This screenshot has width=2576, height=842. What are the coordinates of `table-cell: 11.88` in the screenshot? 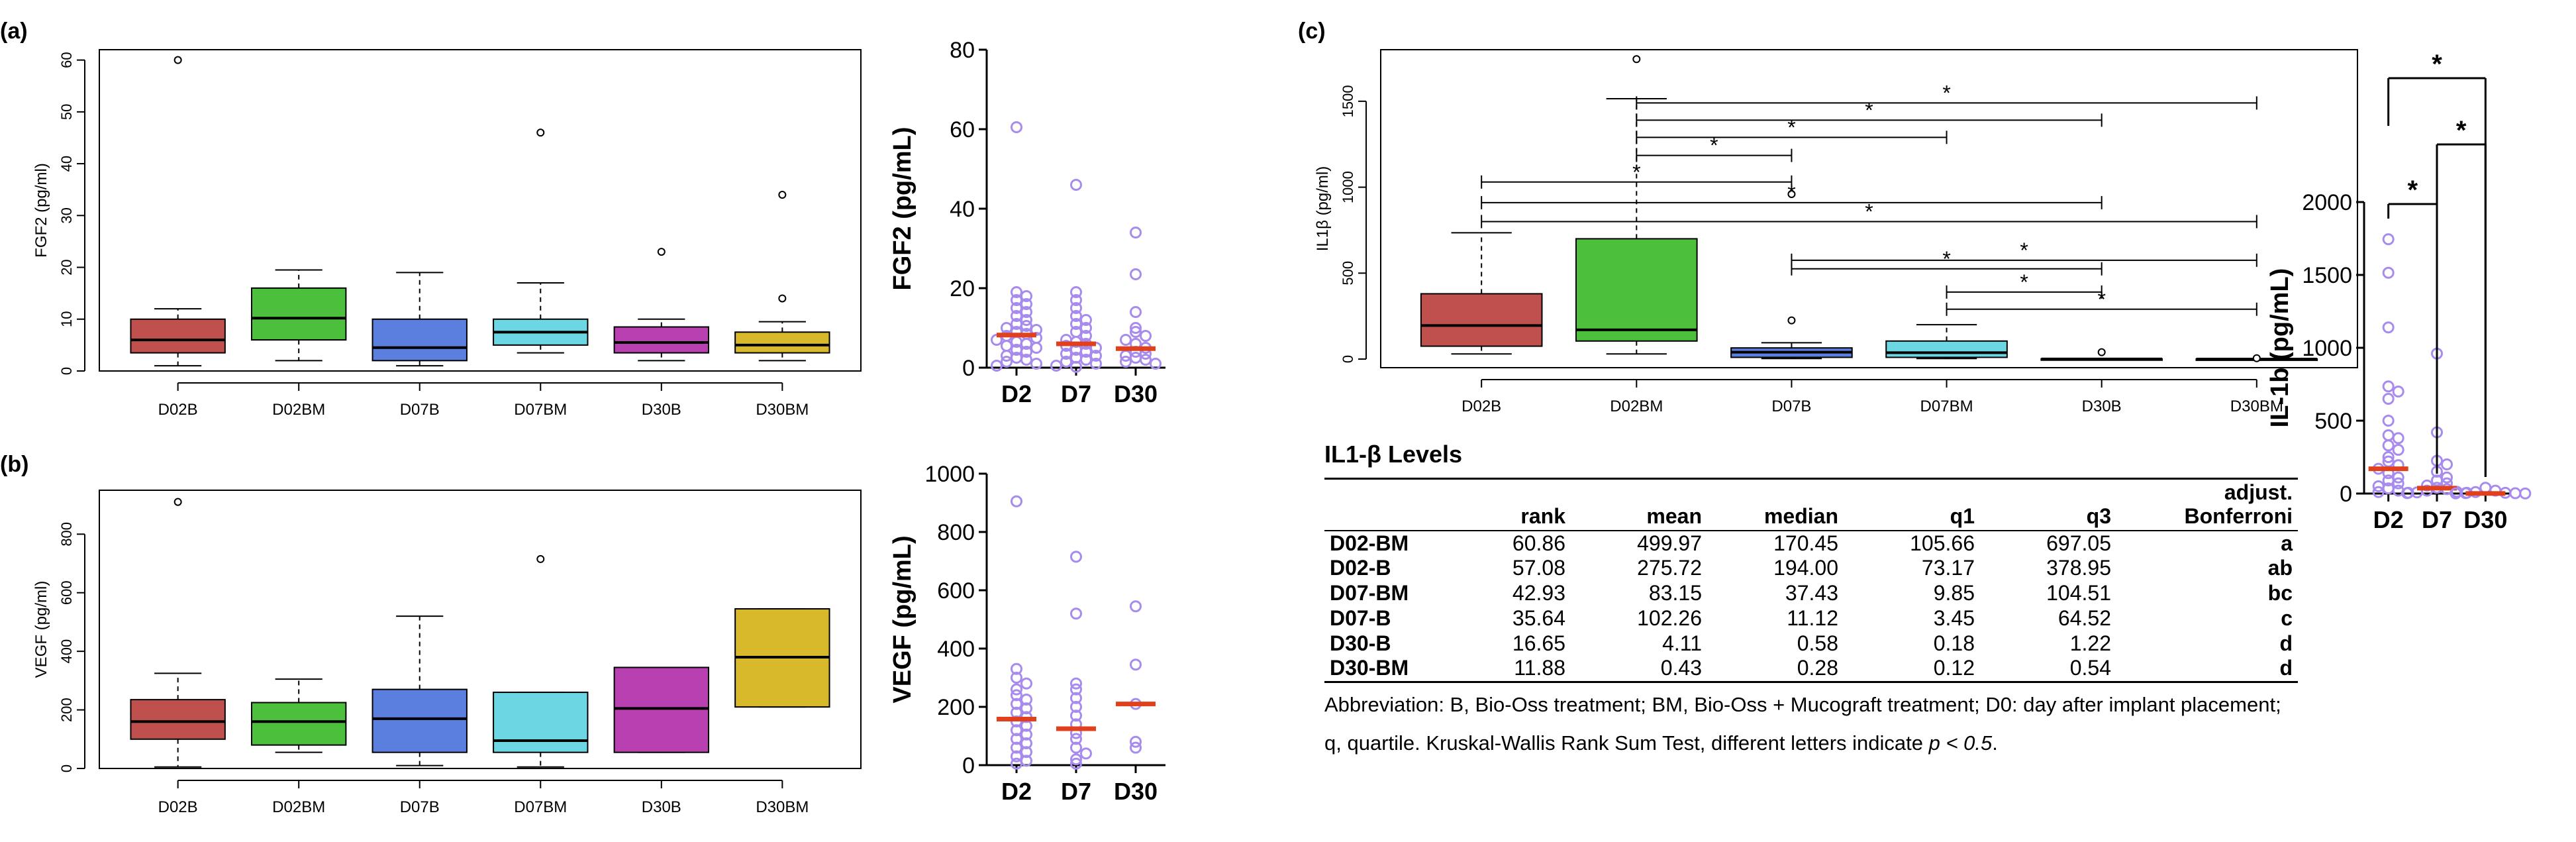 It's located at (1539, 668).